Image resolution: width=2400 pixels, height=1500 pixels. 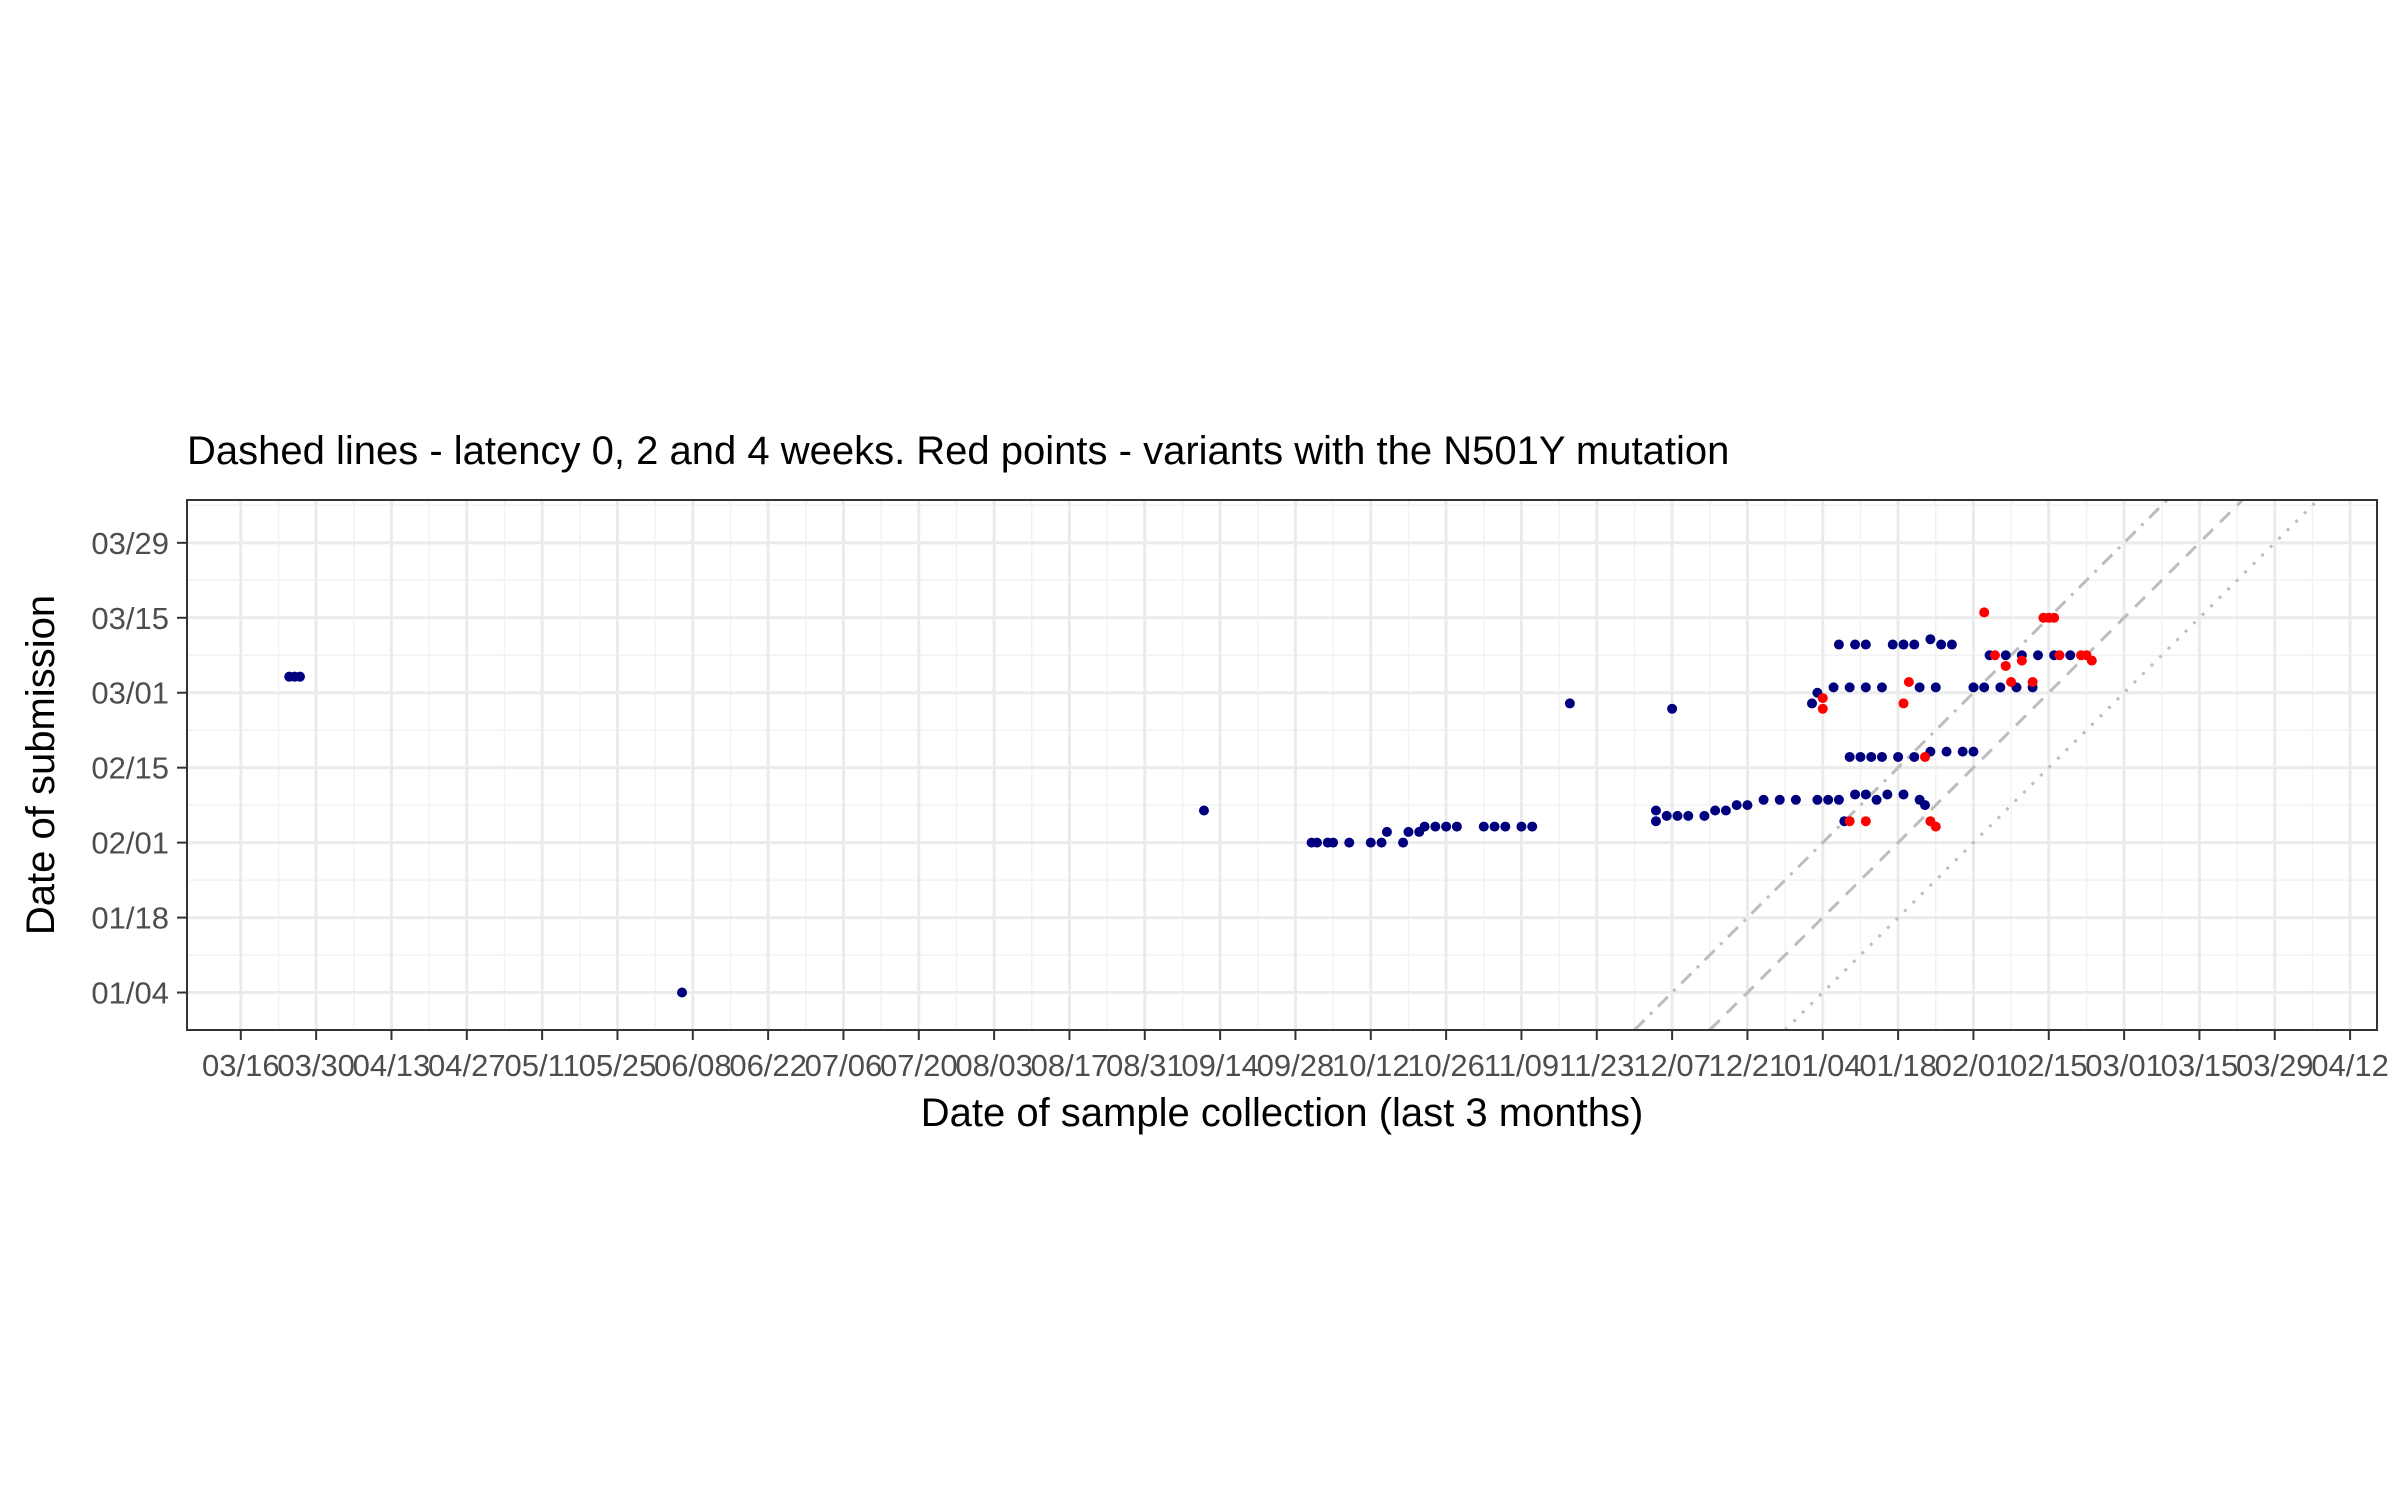 I want to click on x-tick-label: 04/27, so click(x=467, y=1065).